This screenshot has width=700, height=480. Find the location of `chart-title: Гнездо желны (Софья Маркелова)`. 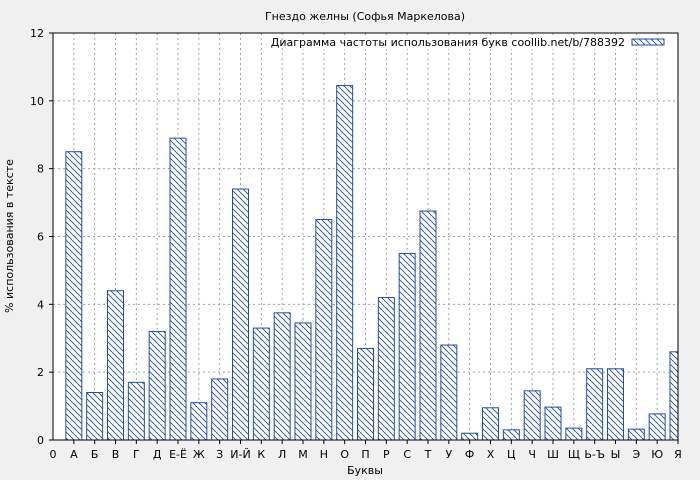

chart-title: Гнездо желны (Софья Маркелова) is located at coordinates (365, 16).